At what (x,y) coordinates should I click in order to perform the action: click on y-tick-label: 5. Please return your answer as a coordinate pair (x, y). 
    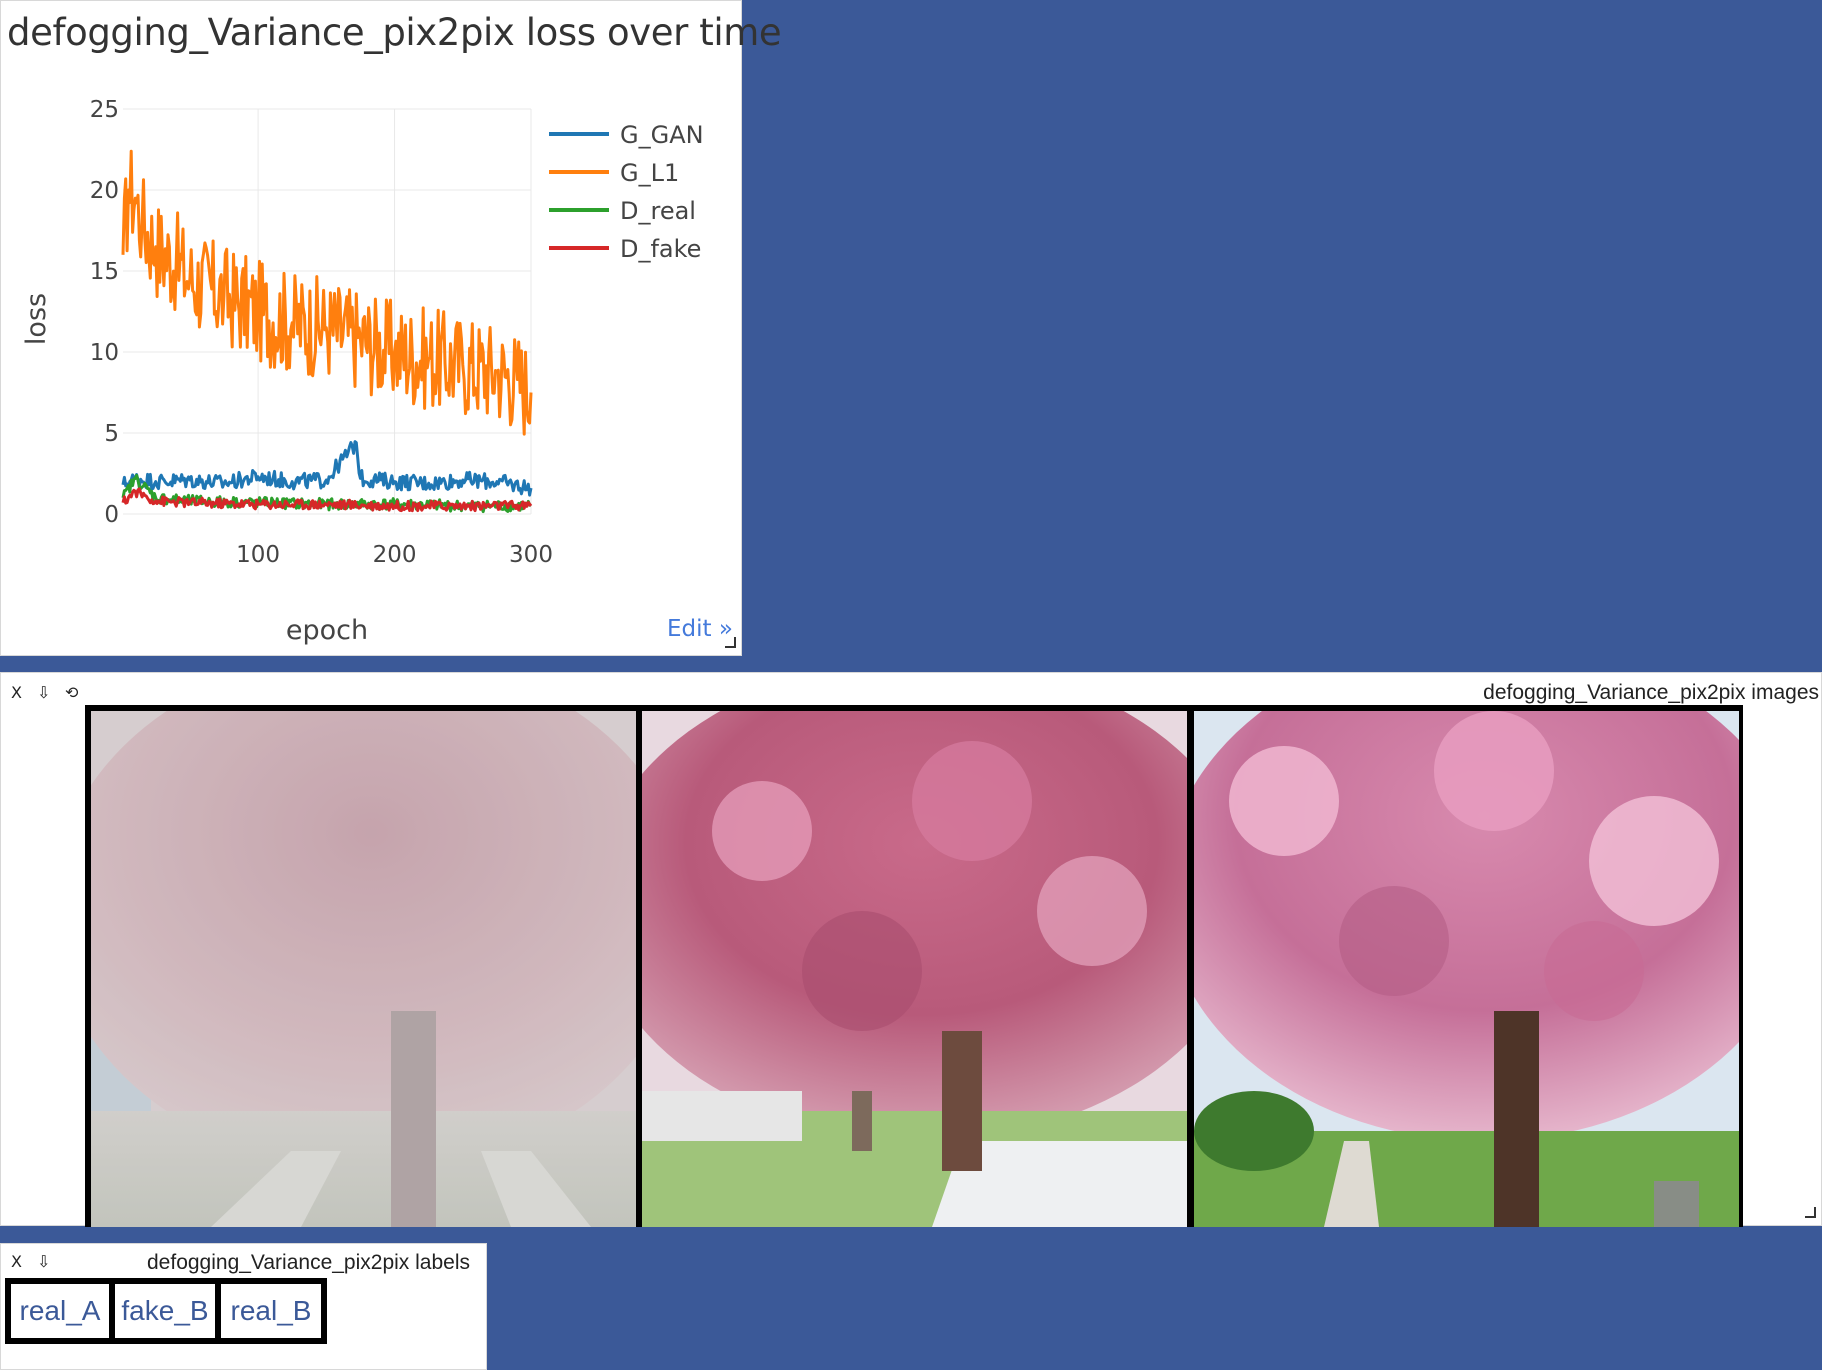
    Looking at the image, I should click on (111, 434).